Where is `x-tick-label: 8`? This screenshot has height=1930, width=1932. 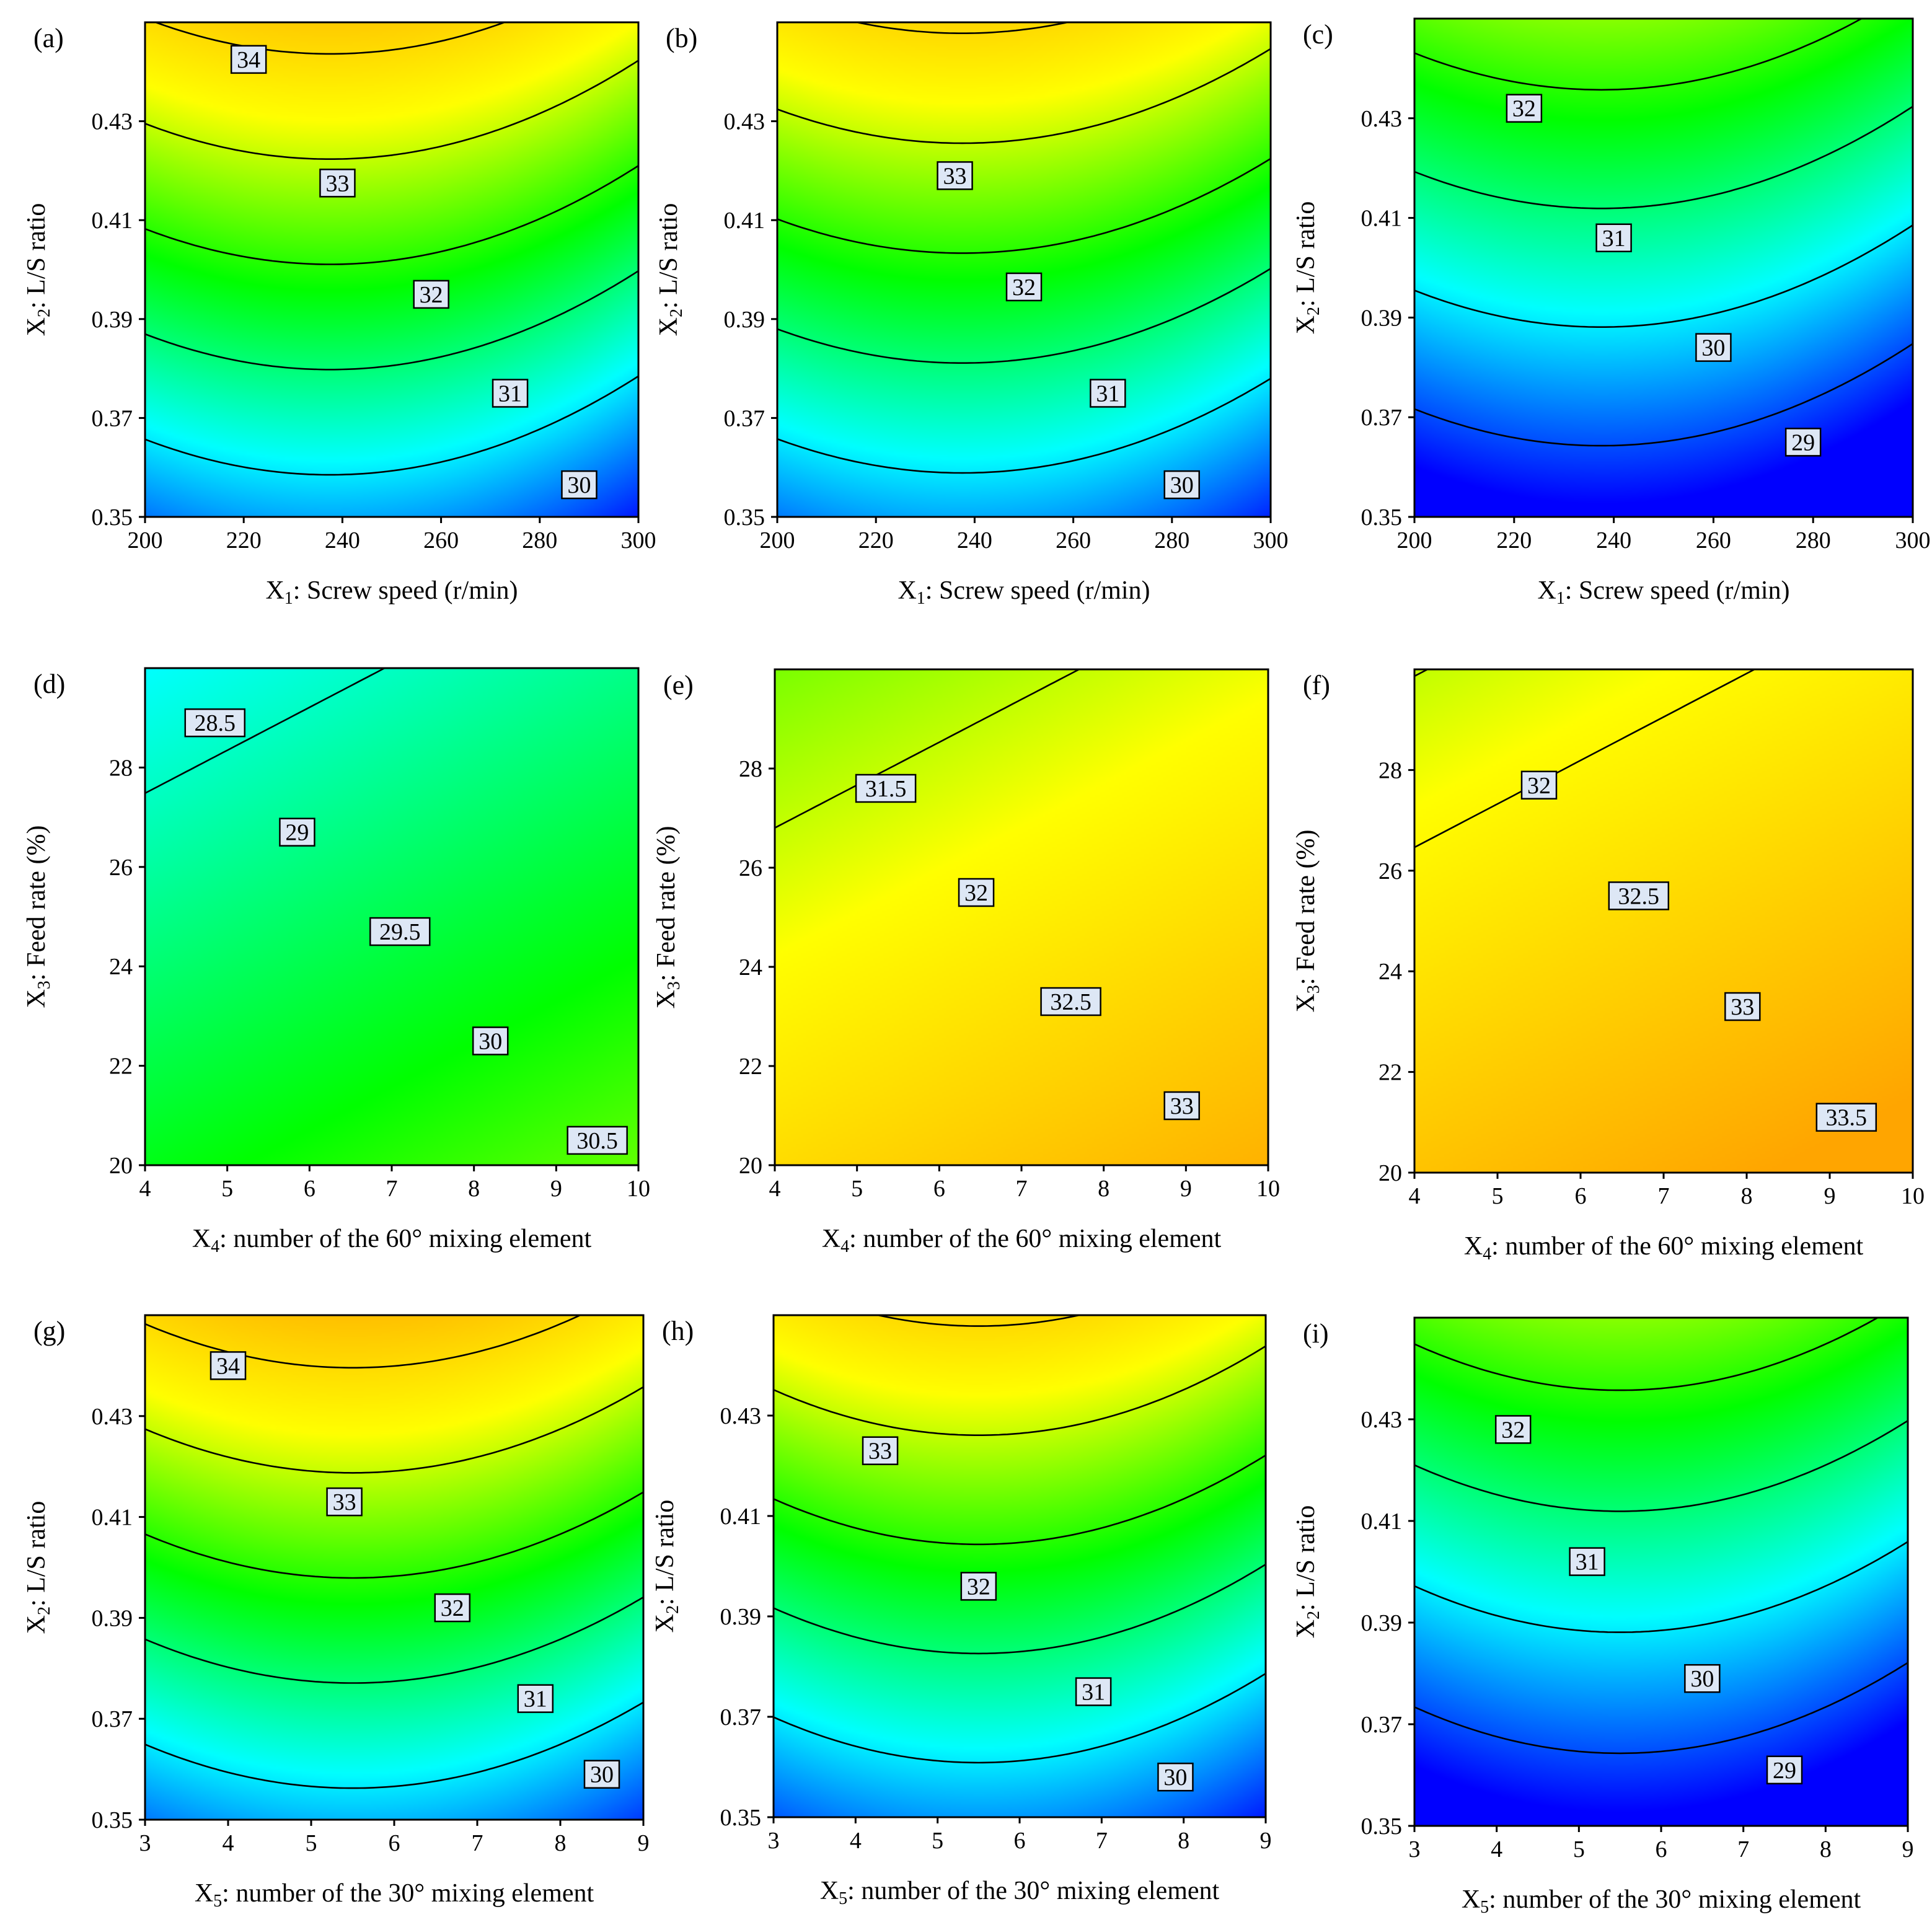 x-tick-label: 8 is located at coordinates (1183, 1841).